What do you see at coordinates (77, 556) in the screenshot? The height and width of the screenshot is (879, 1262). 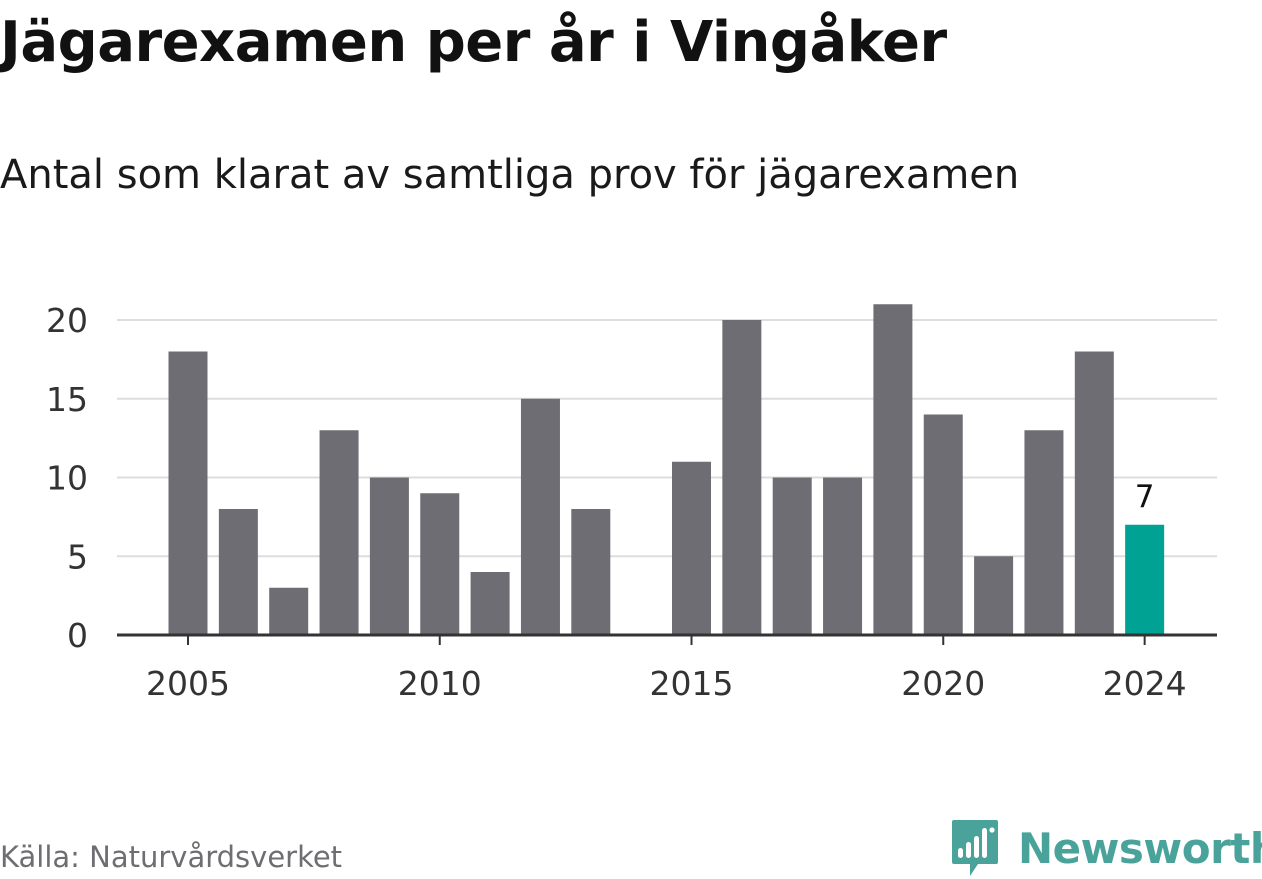 I see `y-tick-label: 5` at bounding box center [77, 556].